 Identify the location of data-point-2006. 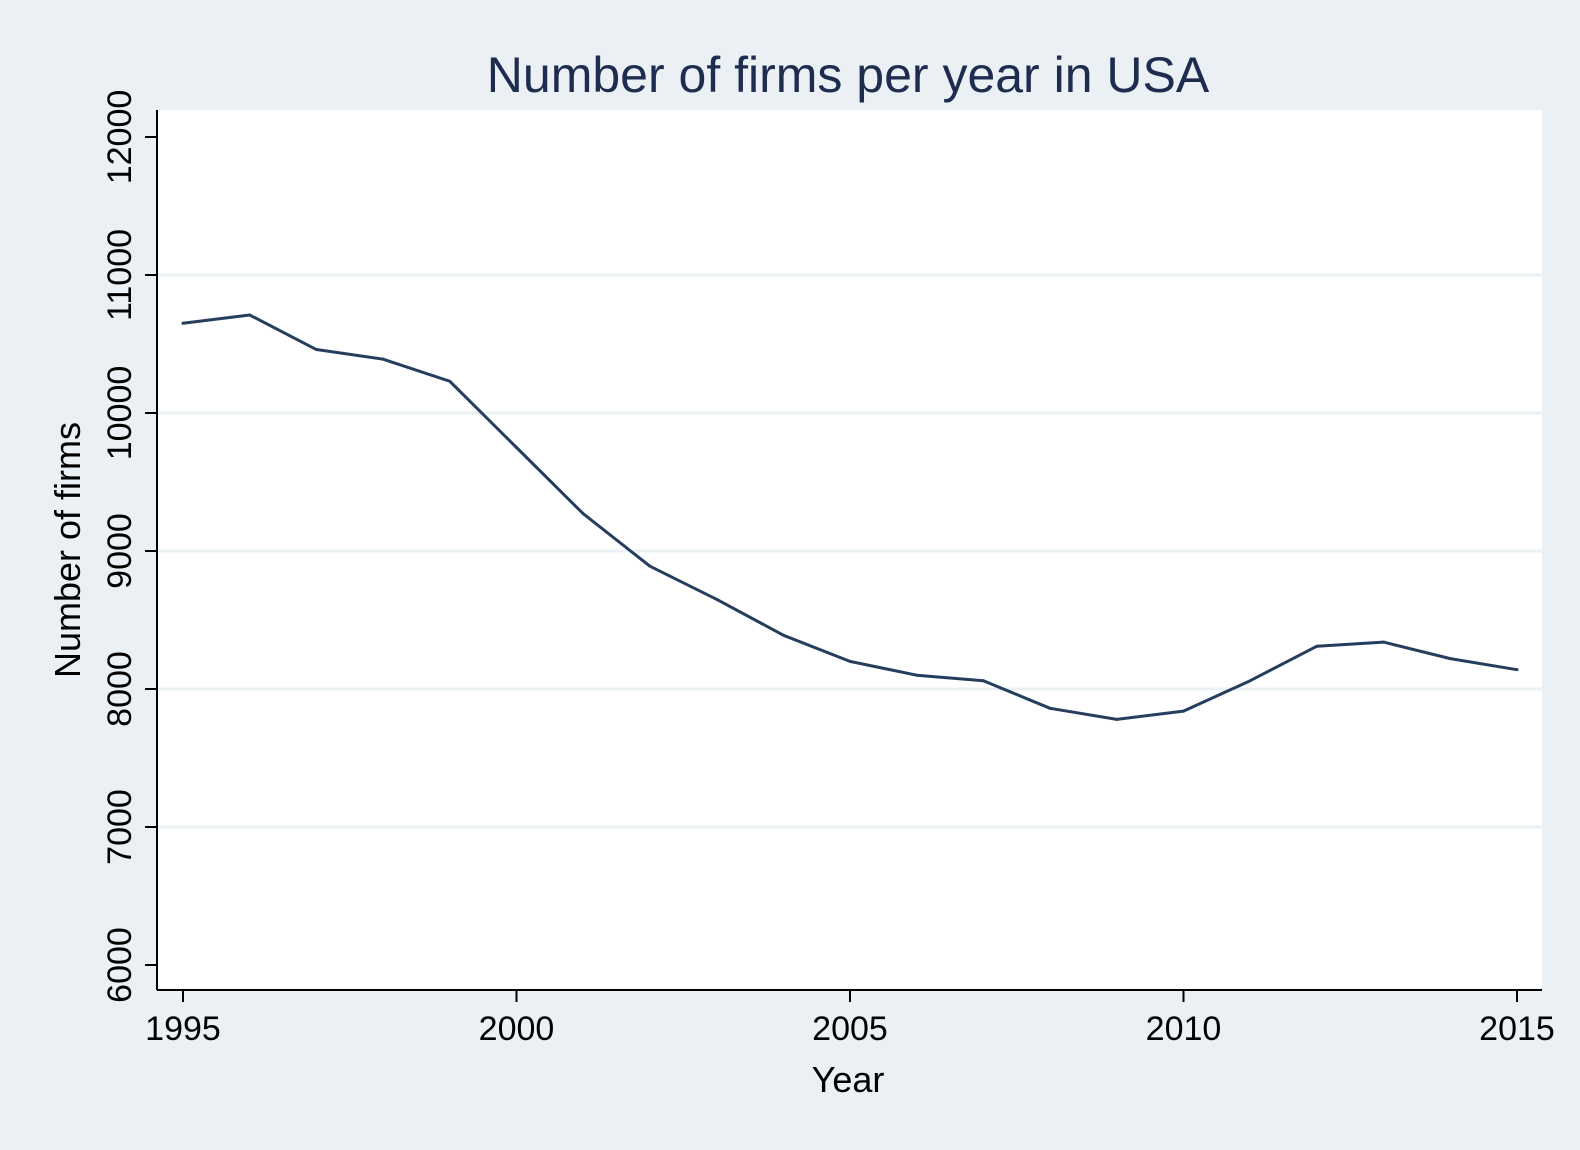
(917, 675).